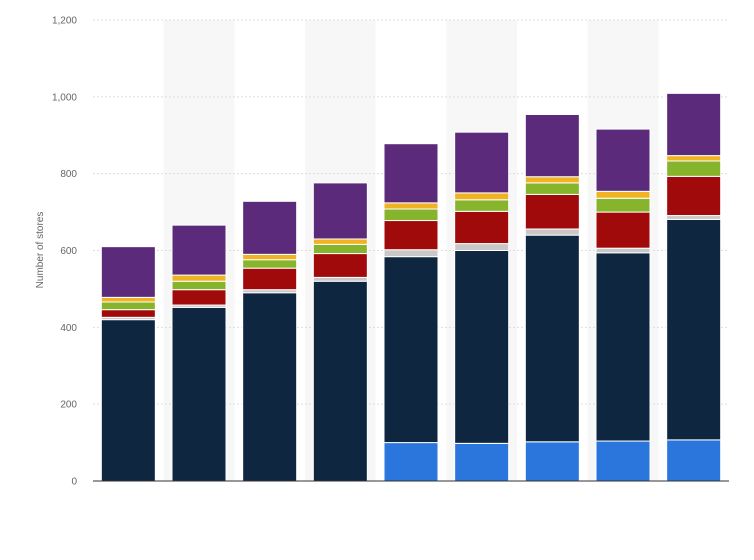  Describe the element at coordinates (40, 250) in the screenshot. I see `y-axis-title: Number of stores` at that location.